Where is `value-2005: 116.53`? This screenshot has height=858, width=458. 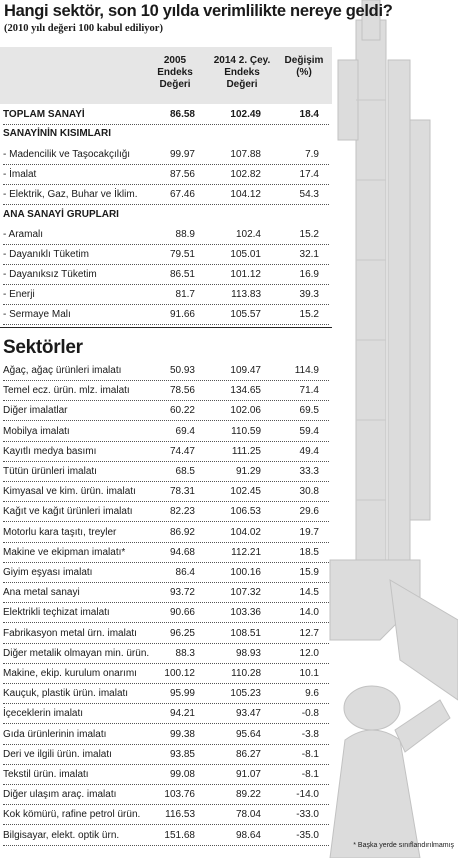
value-2005: 116.53 is located at coordinates (180, 815).